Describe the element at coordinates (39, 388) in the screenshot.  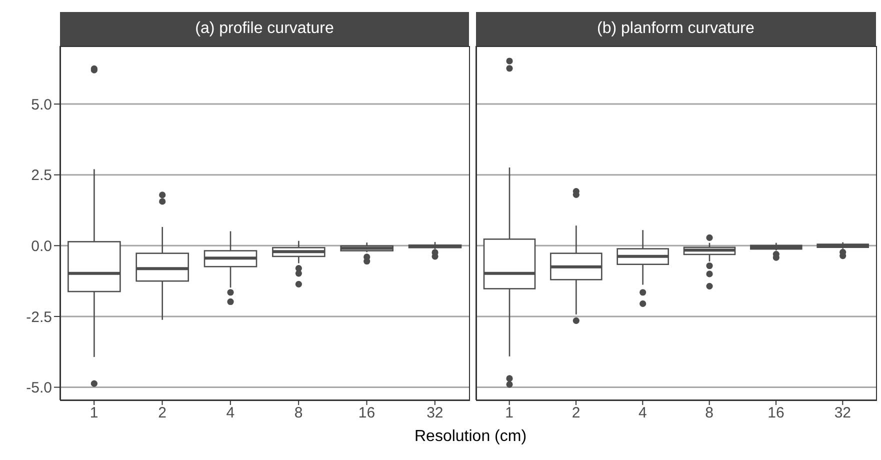
I see `y-tick-label: -5.0` at that location.